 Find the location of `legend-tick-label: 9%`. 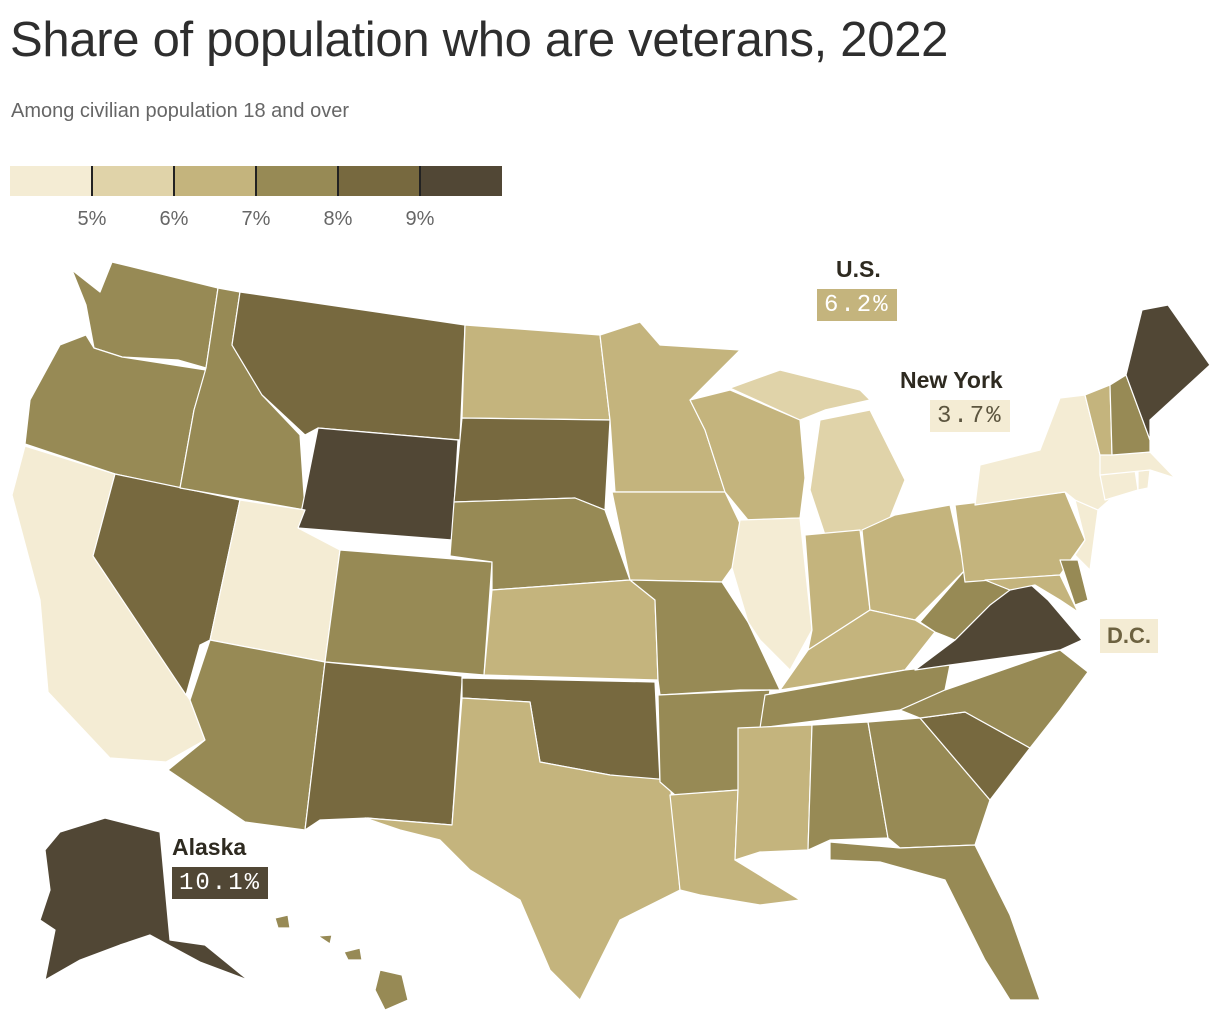

legend-tick-label: 9% is located at coordinates (420, 219).